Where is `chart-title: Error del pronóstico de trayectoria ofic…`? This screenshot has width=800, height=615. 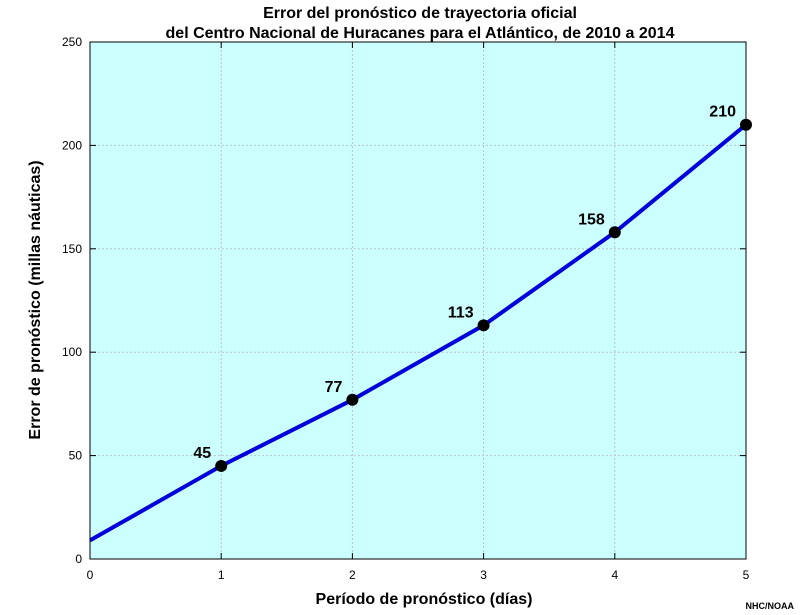
chart-title: Error del pronóstico de trayectoria ofic… is located at coordinates (420, 13).